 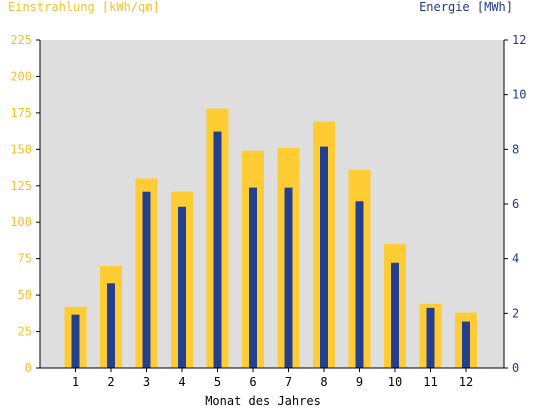 I want to click on x-tick-label: 4, so click(x=181, y=382).